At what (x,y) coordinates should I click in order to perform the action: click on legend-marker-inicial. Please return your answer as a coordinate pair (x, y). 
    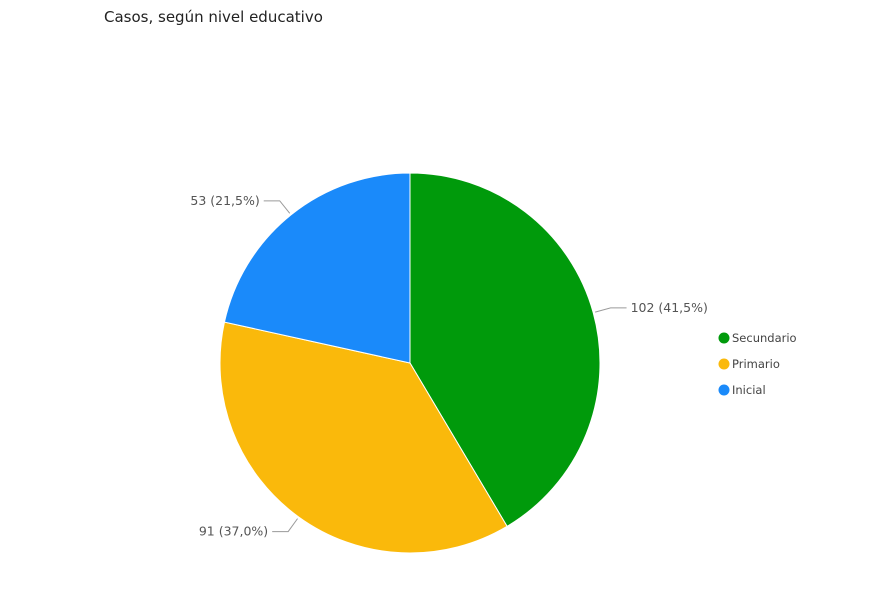
    Looking at the image, I should click on (724, 390).